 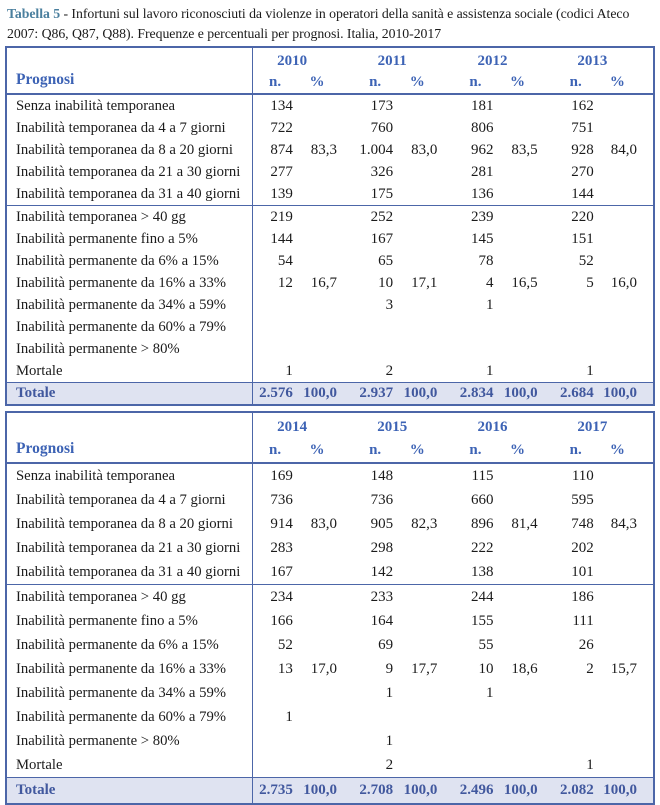 I want to click on n-value: 748, so click(x=582, y=523).